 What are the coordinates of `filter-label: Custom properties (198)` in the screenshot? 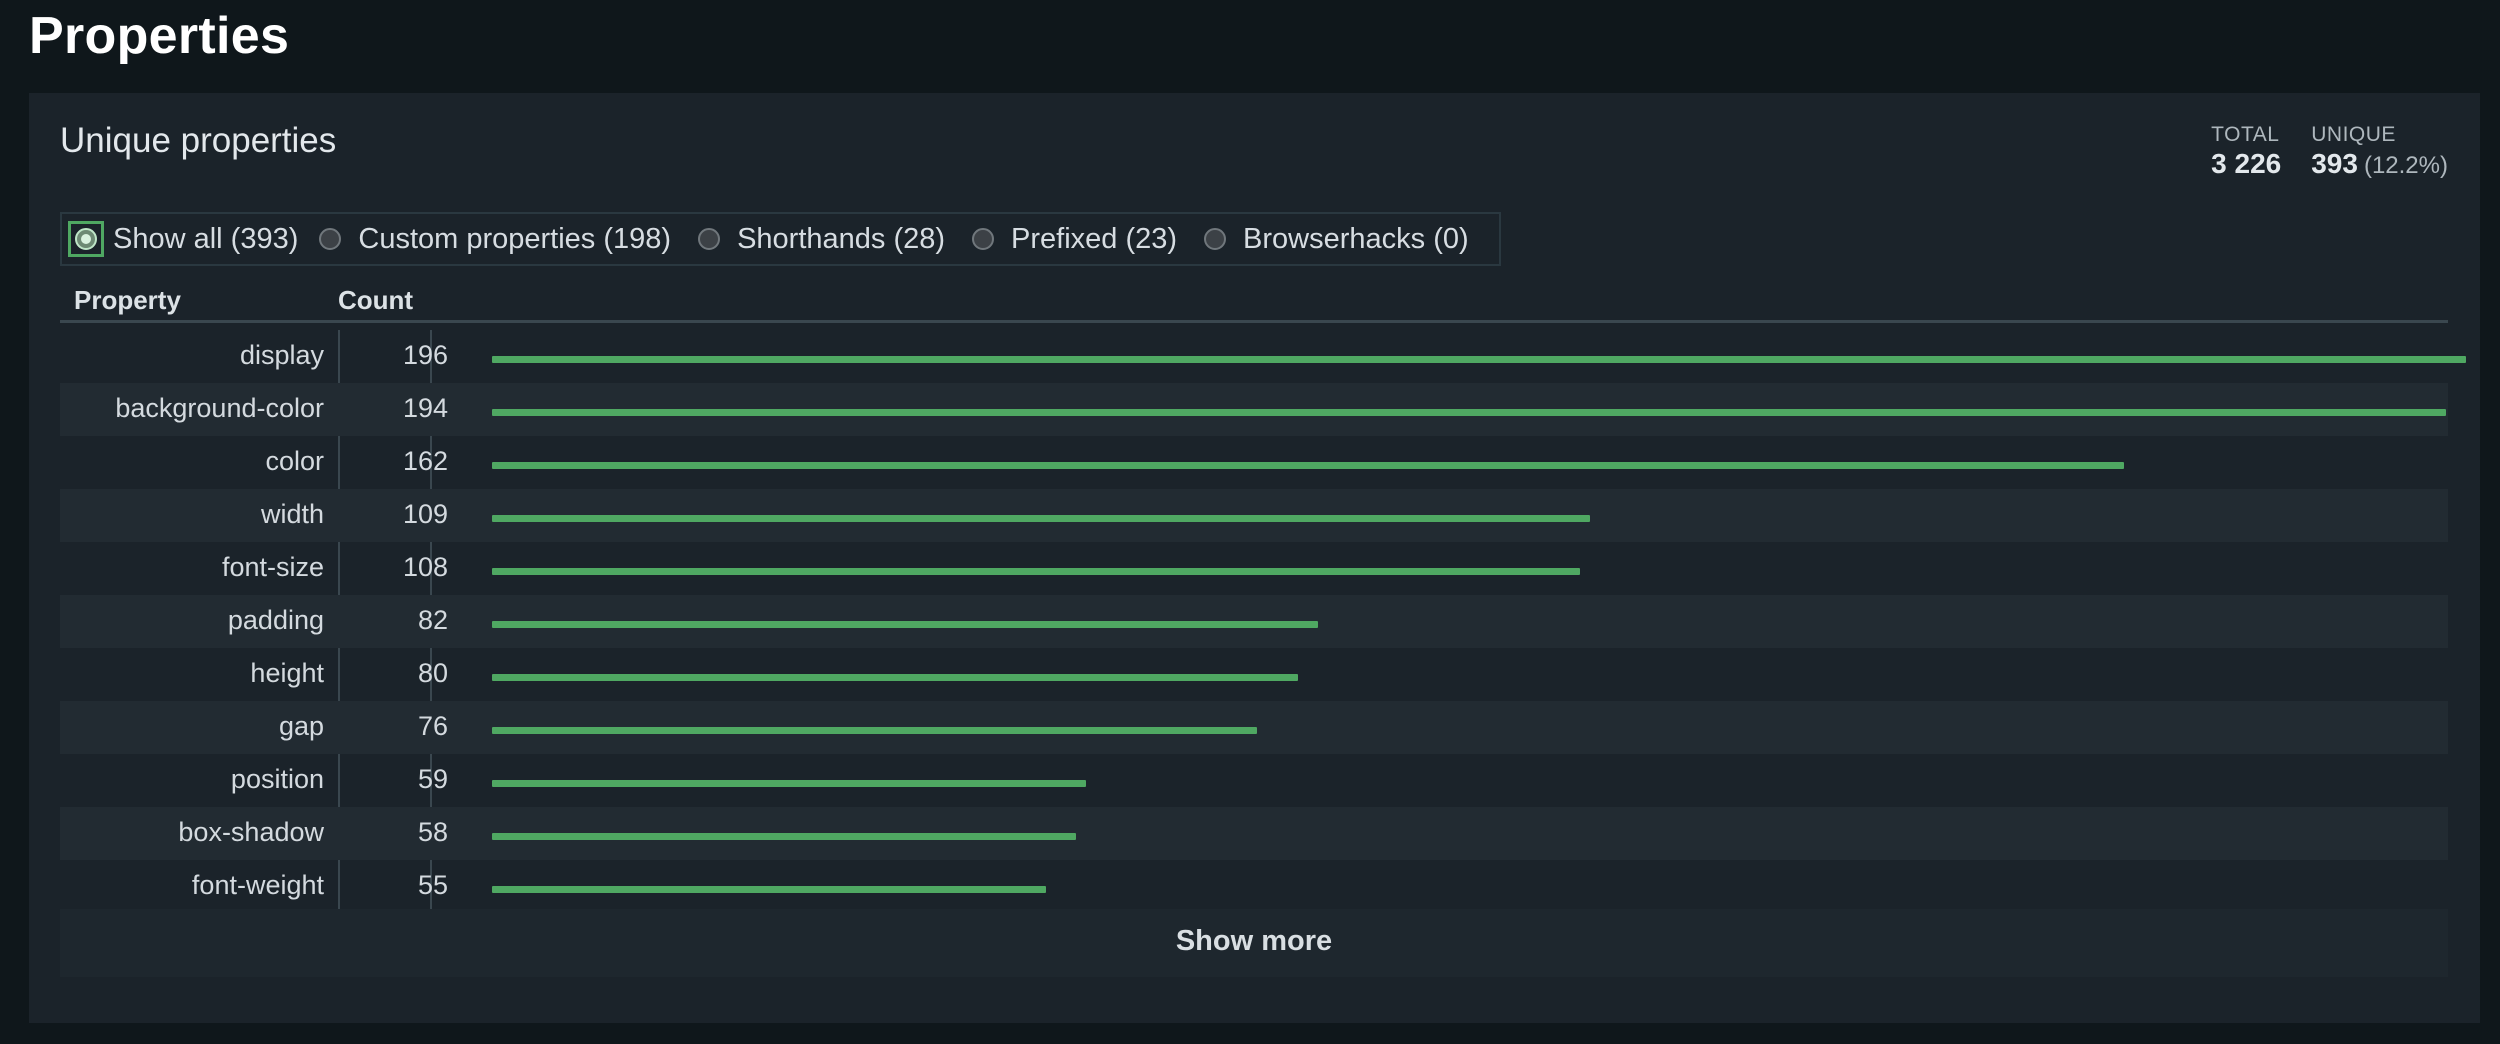 It's located at (515, 238).